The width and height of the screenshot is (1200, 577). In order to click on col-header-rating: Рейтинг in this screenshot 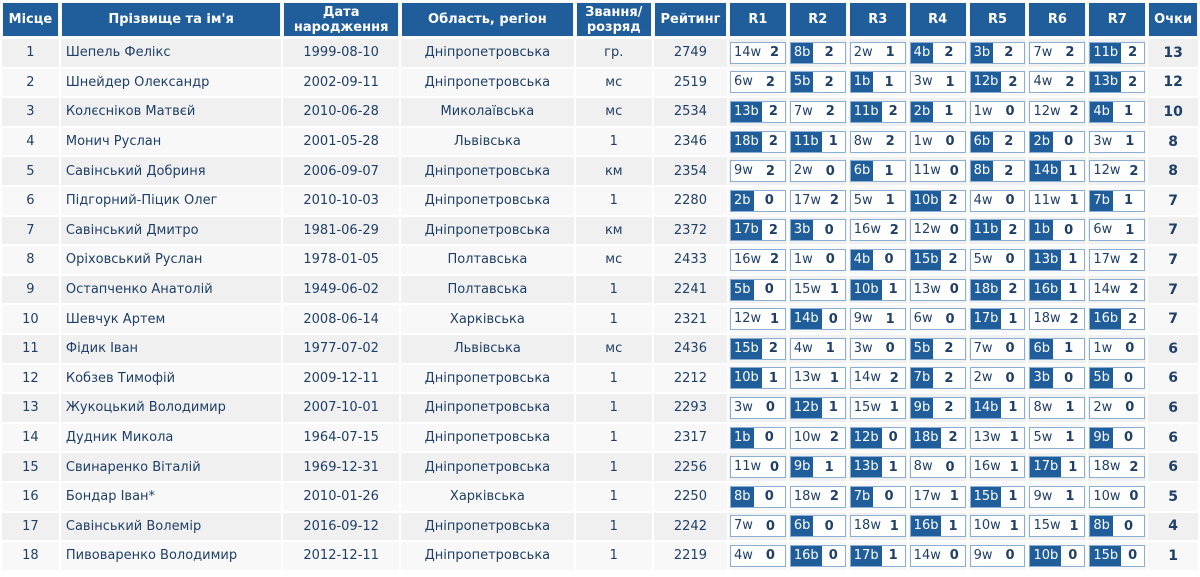, I will do `click(690, 19)`.